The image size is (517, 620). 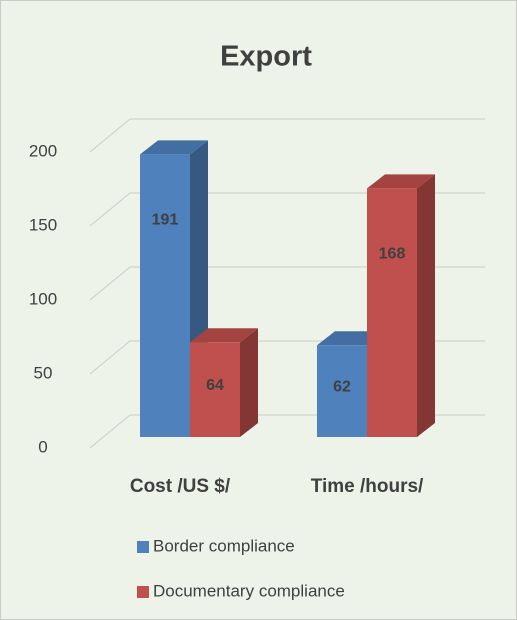 What do you see at coordinates (215, 385) in the screenshot?
I see `data-label: 64` at bounding box center [215, 385].